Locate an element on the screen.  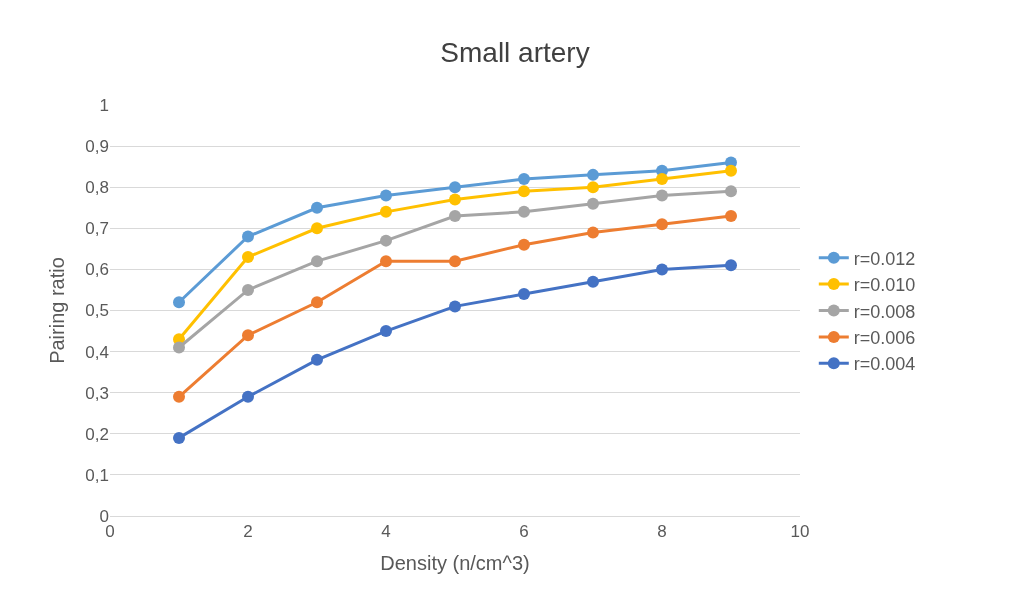
legend-label: r=0.006 is located at coordinates (884, 337).